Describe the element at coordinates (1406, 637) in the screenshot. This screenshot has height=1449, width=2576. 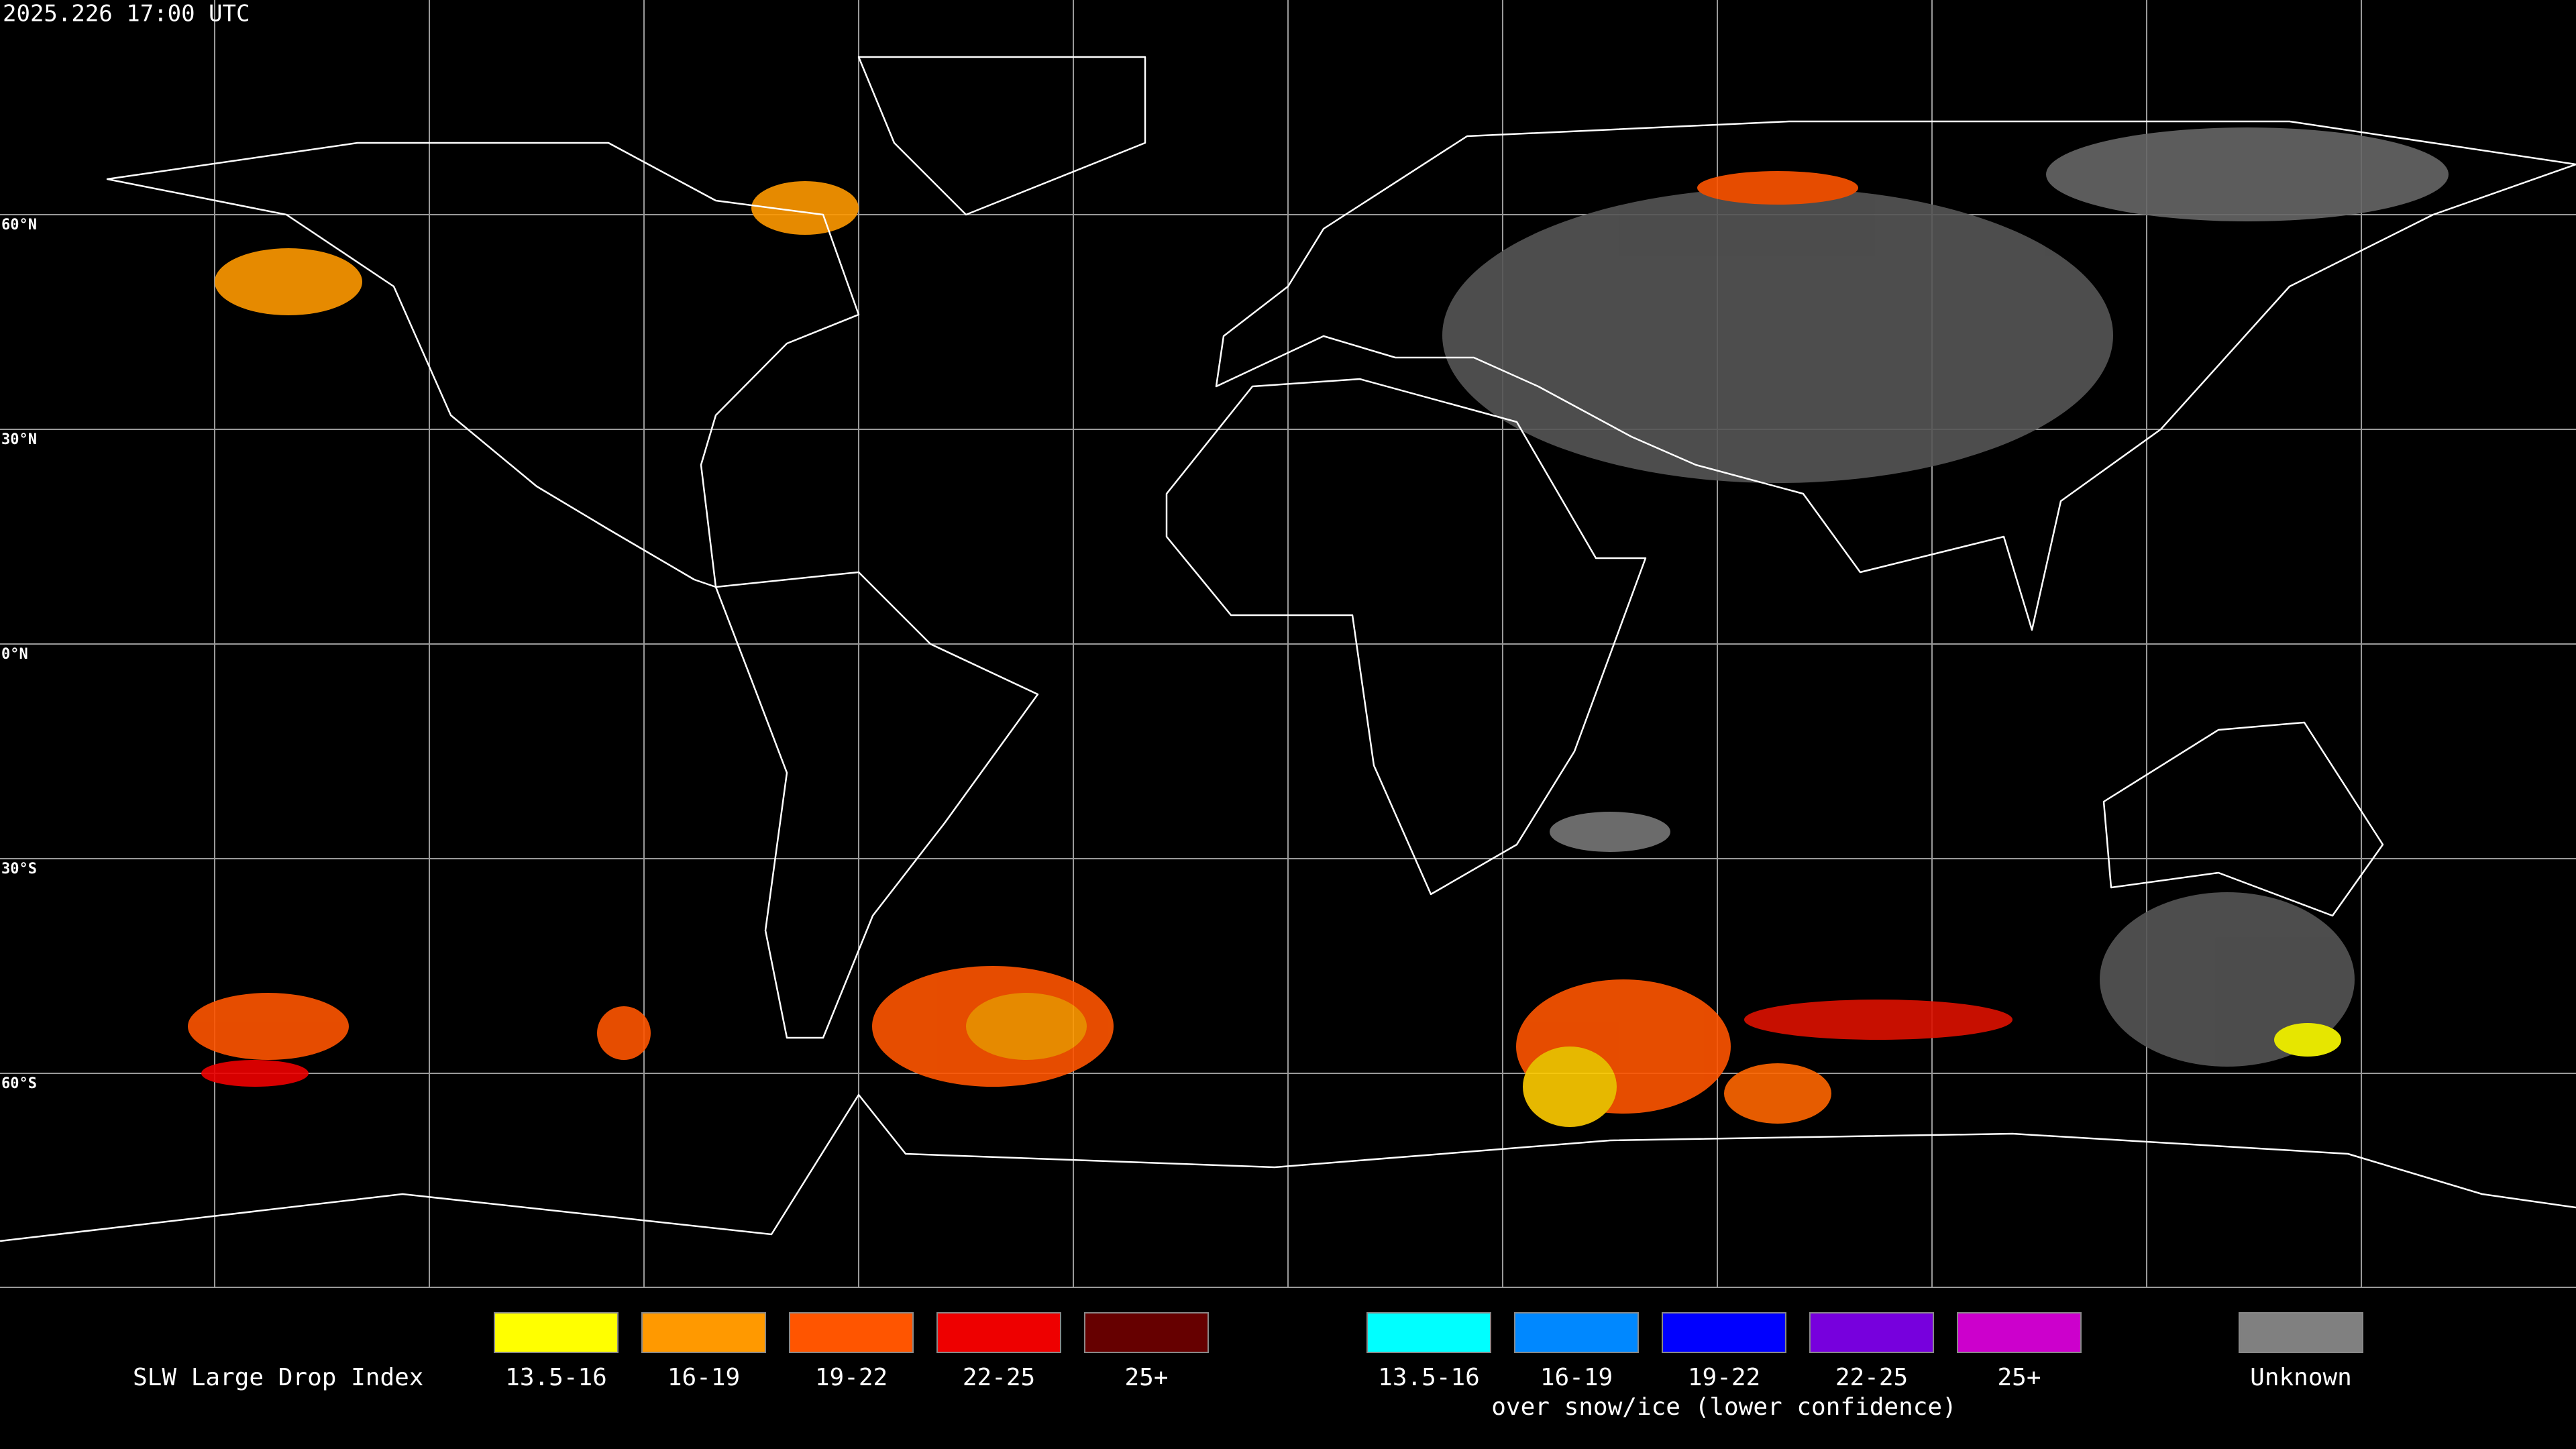
I see `africa` at that location.